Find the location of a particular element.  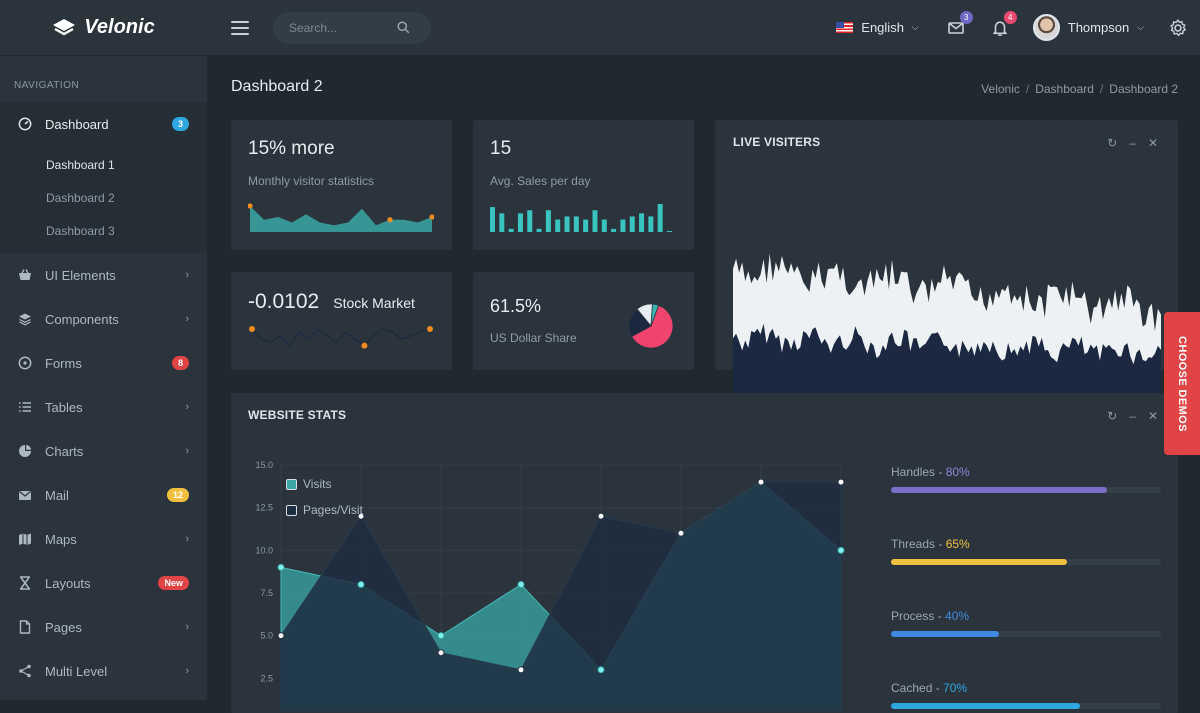

search-box is located at coordinates (352, 27).